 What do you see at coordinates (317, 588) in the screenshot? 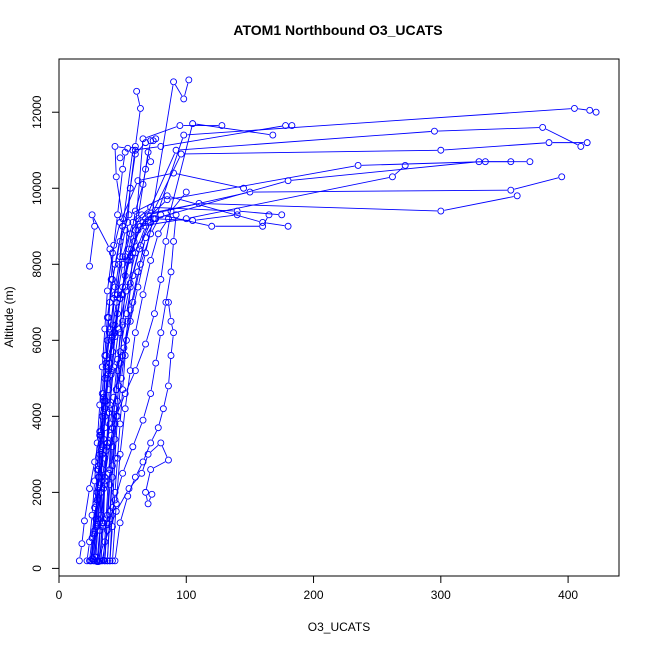
I see `x-axis: 0 100 200 300 400` at bounding box center [317, 588].